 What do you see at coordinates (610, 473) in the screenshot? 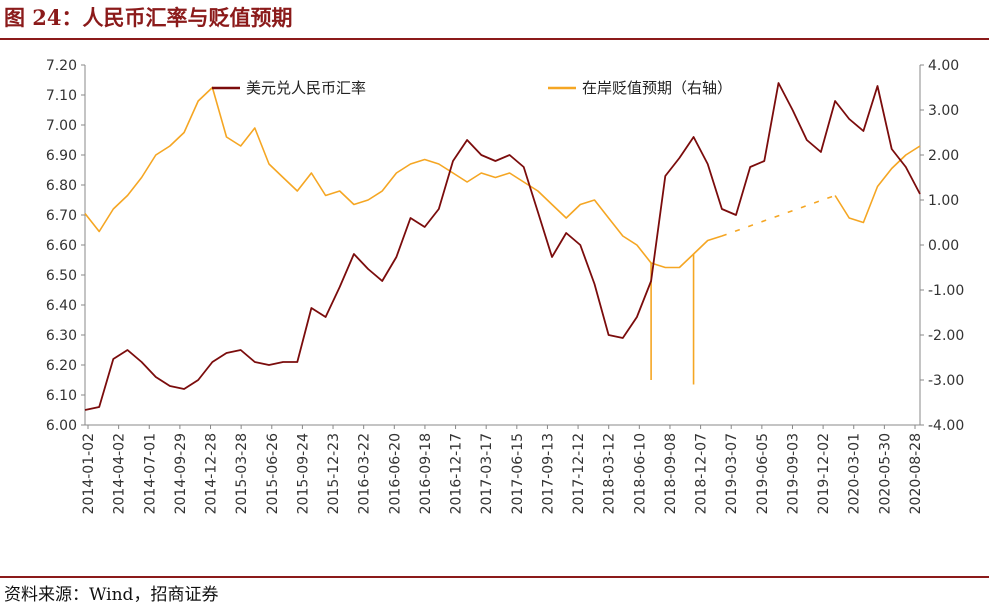
I see `x-tick-label: 2018-03-12` at bounding box center [610, 473].